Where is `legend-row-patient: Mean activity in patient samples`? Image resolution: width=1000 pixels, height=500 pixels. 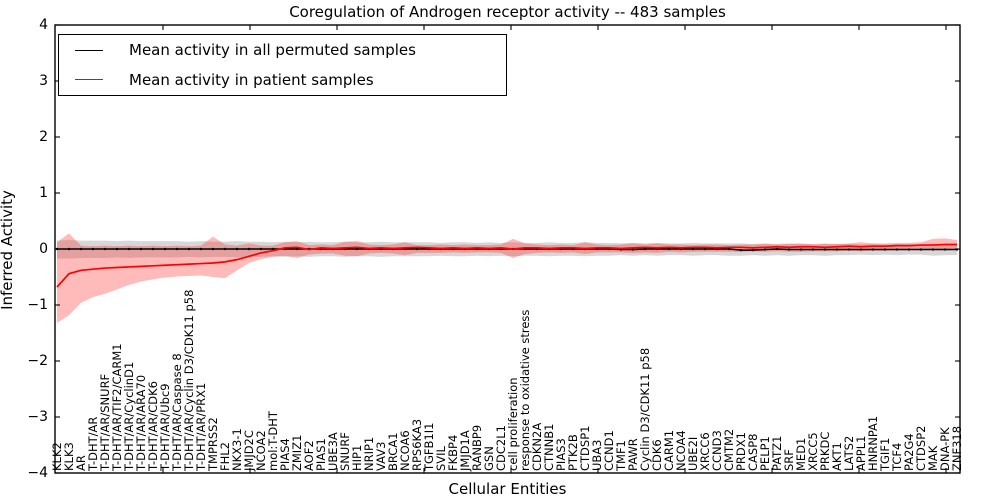 legend-row-patient: Mean activity in patient samples is located at coordinates (282, 79).